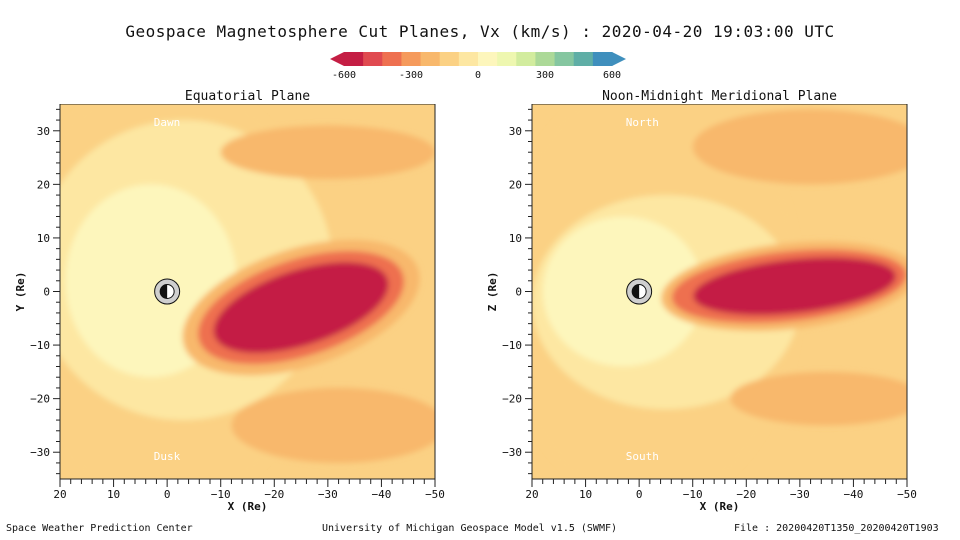 This screenshot has width=960, height=540. Describe the element at coordinates (411, 75) in the screenshot. I see `colorbar-tick-label: -300` at that location.